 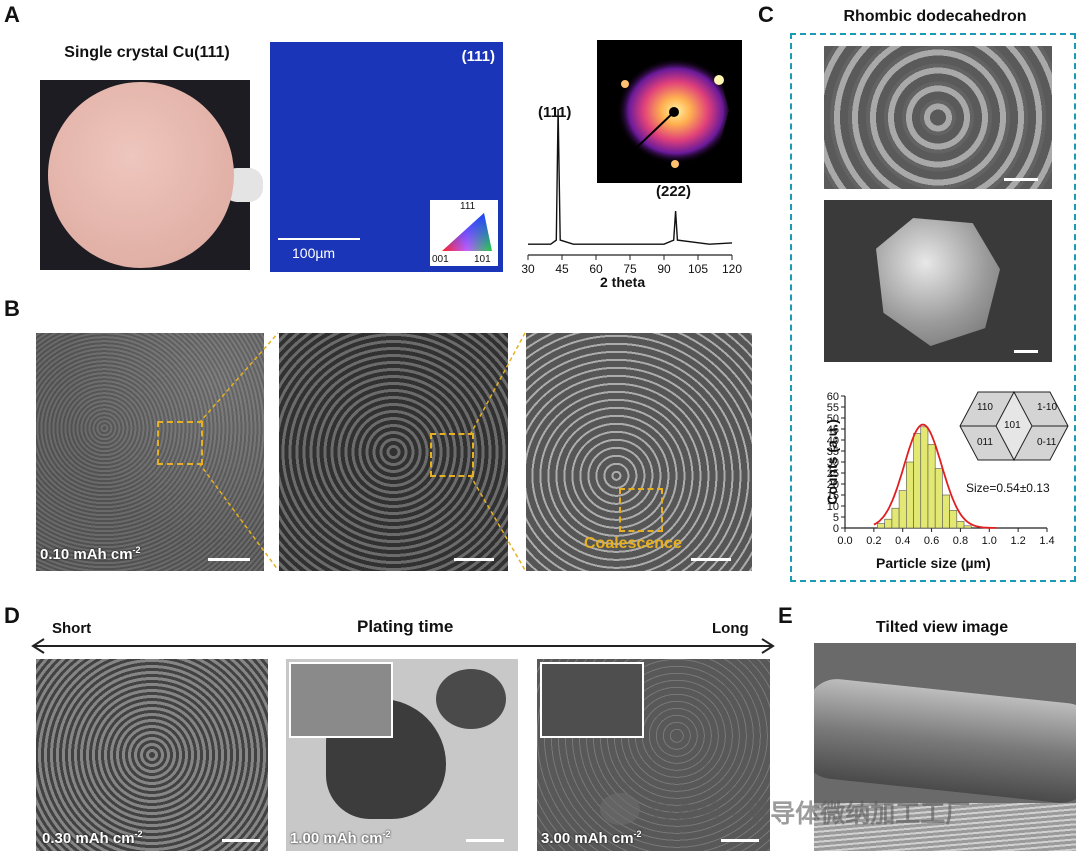 What do you see at coordinates (452, 455) in the screenshot?
I see `sem-b2-zoom-box` at bounding box center [452, 455].